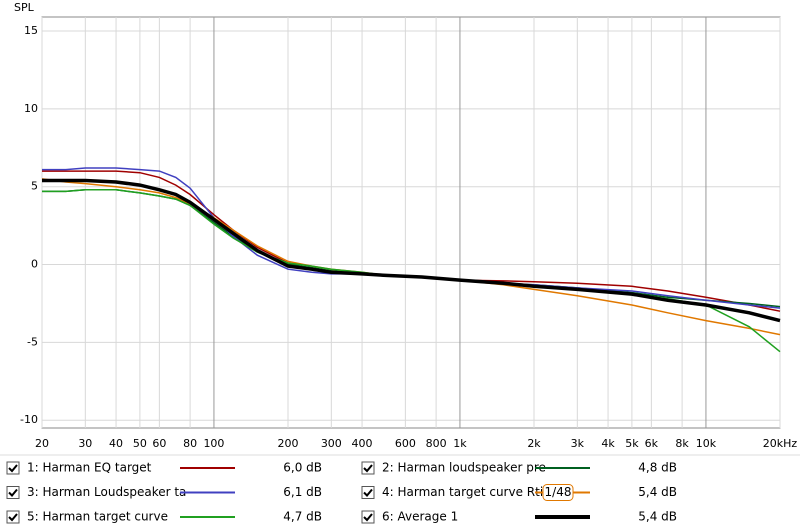 The width and height of the screenshot is (800, 532). Describe the element at coordinates (652, 443) in the screenshot. I see `x-tick-label: 6k` at that location.